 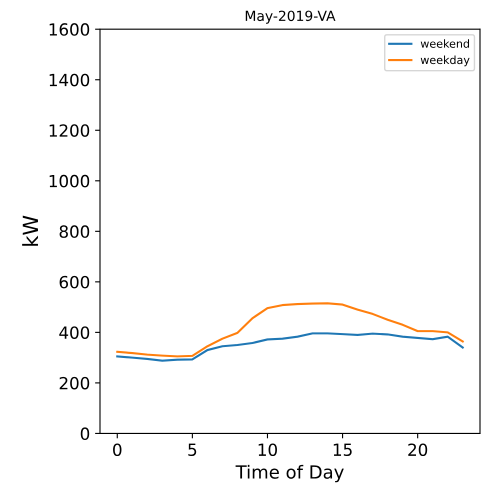 What do you see at coordinates (418, 449) in the screenshot?
I see `x-tick-label: 20` at bounding box center [418, 449].